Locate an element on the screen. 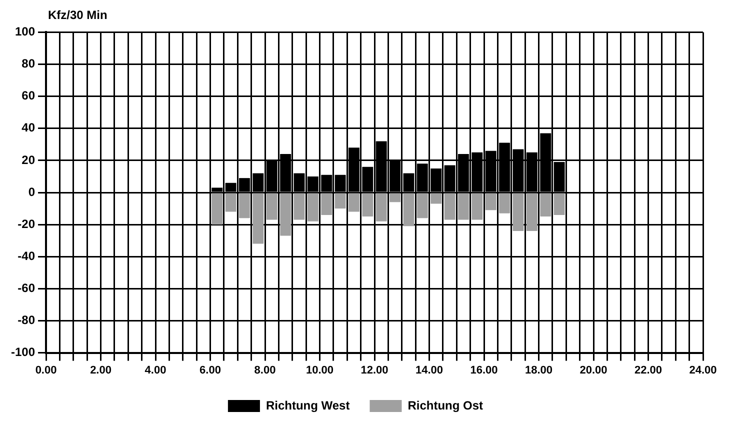  y-tick-label: 60 is located at coordinates (29, 95).